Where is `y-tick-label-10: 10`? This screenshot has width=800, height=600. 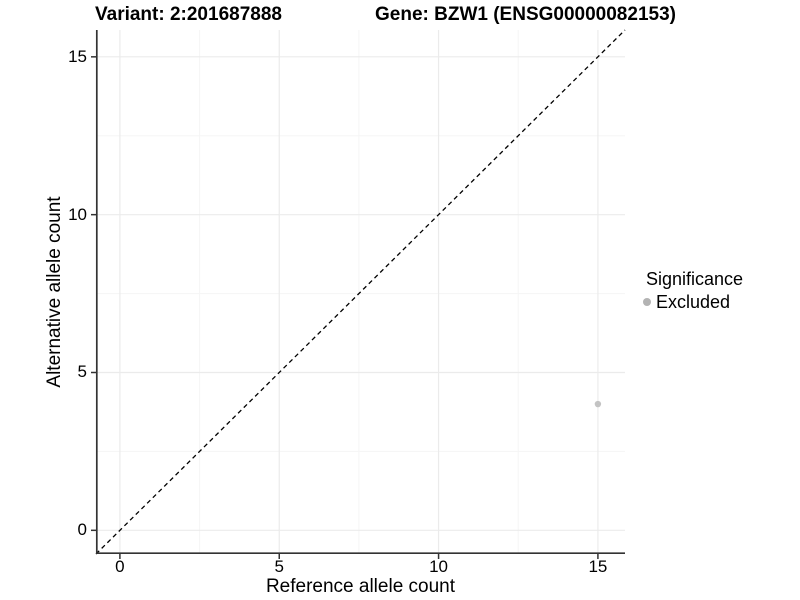
y-tick-label-10: 10 is located at coordinates (77, 214).